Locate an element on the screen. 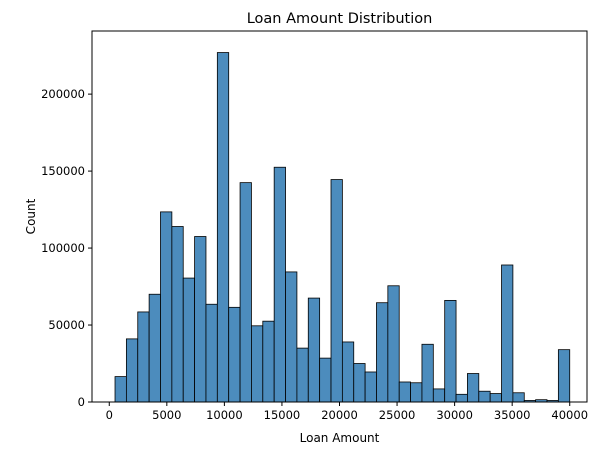 The width and height of the screenshot is (597, 455). y-tick-label: 150000 is located at coordinates (63, 171).